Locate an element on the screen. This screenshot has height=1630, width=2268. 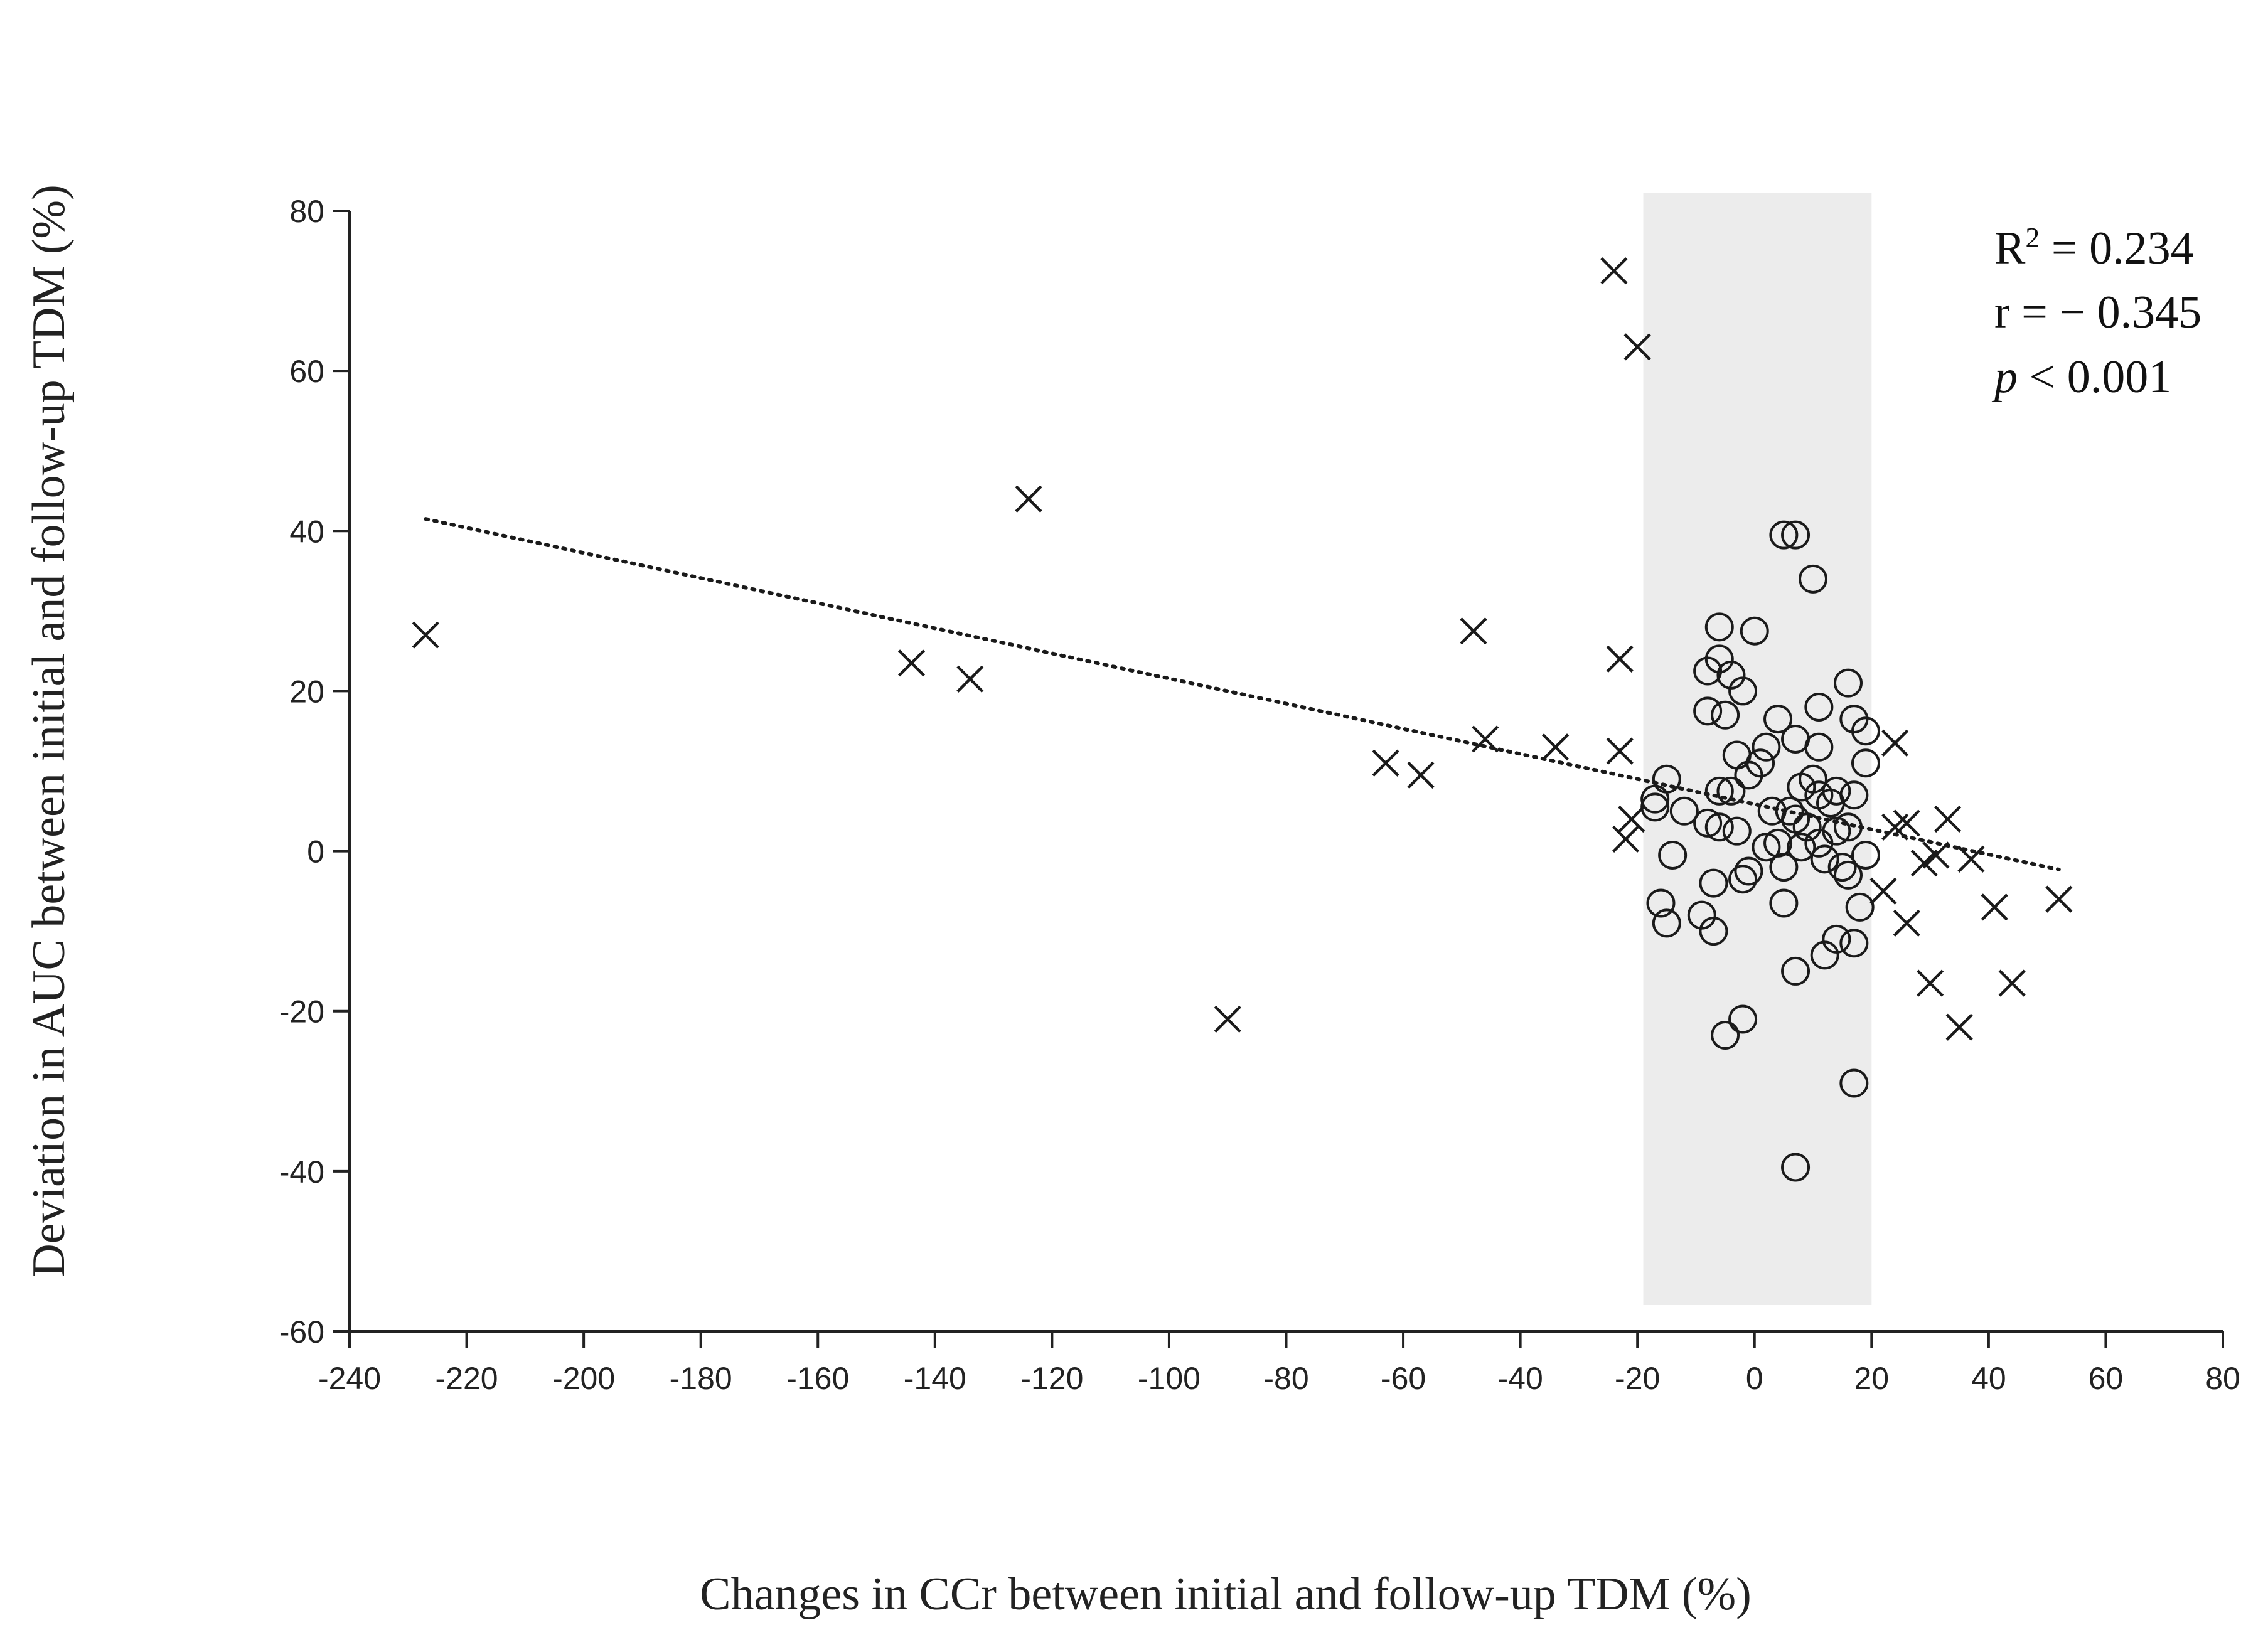
r-squared-superscript: 2 is located at coordinates (2032, 237).